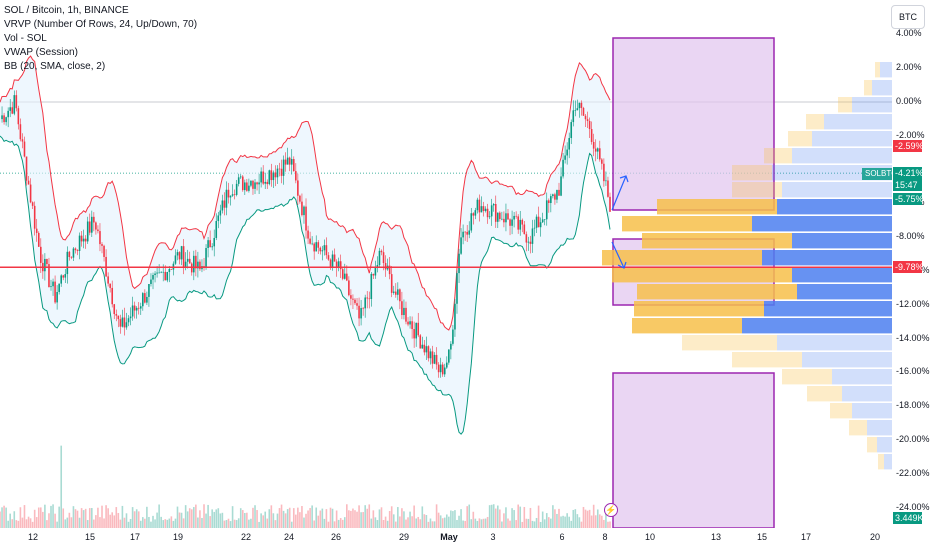 The width and height of the screenshot is (932, 550). Describe the element at coordinates (611, 510) in the screenshot. I see `bolt-icon: ⚡` at that location.